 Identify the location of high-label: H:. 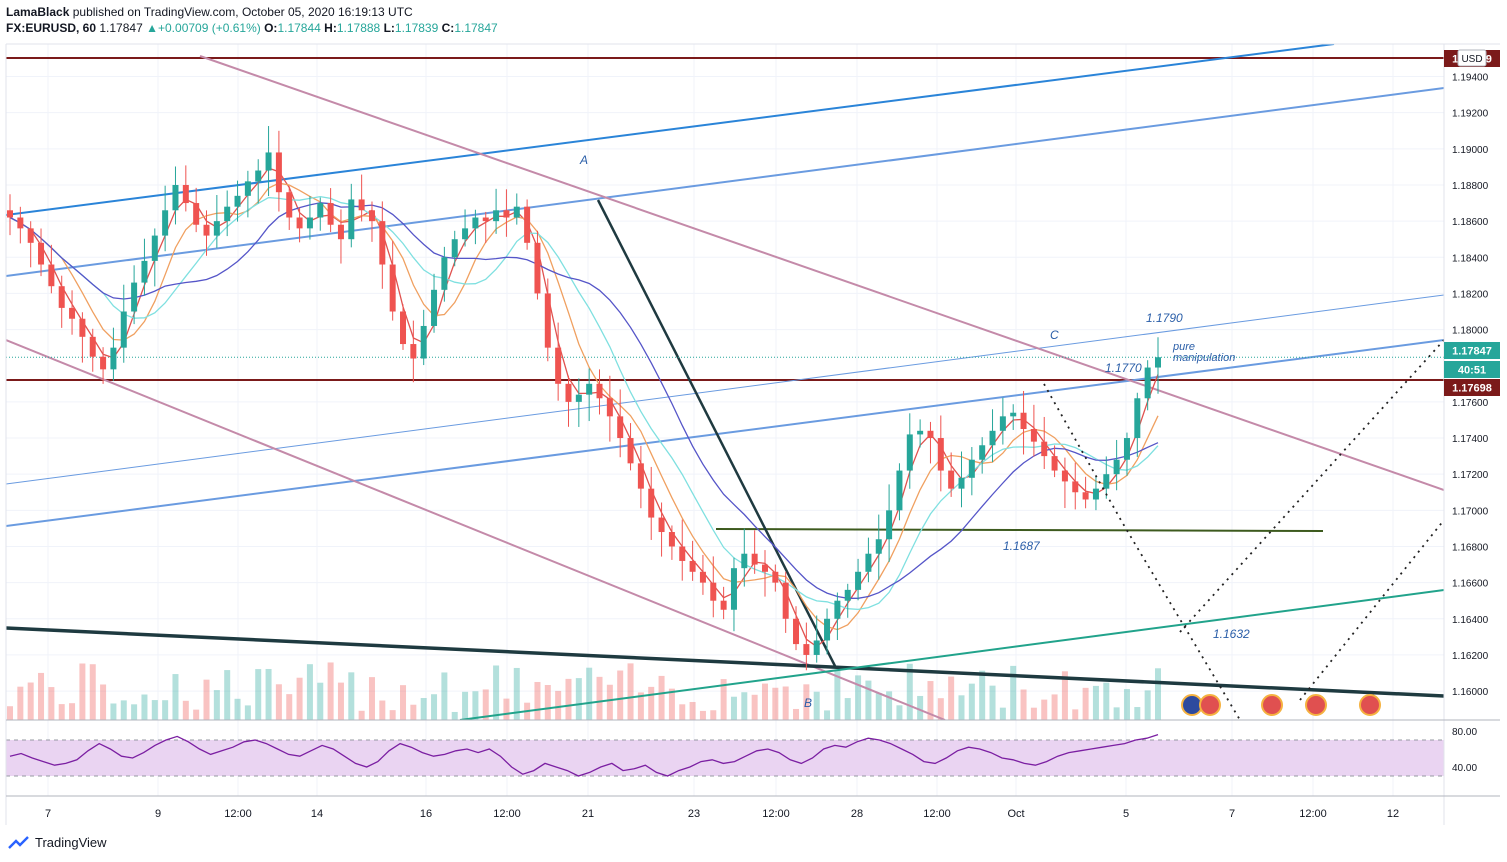
(330, 28).